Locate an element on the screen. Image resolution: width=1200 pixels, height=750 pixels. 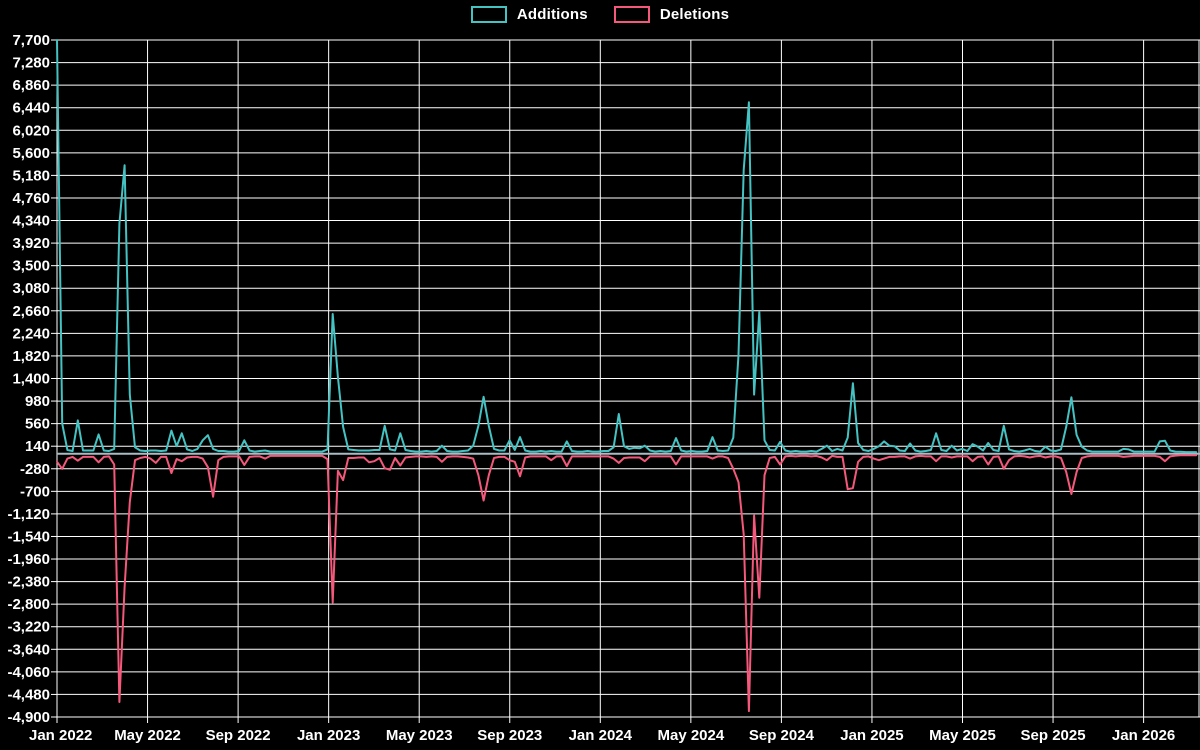
y-axis-label: 3,920 is located at coordinates (31, 243).